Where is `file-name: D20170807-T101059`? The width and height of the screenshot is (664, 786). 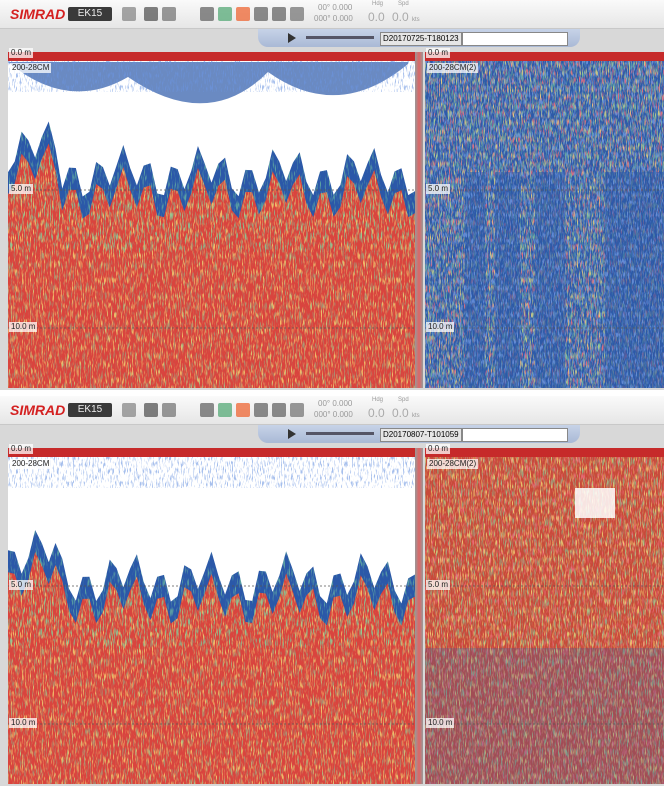
file-name: D20170807-T101059 is located at coordinates (421, 435).